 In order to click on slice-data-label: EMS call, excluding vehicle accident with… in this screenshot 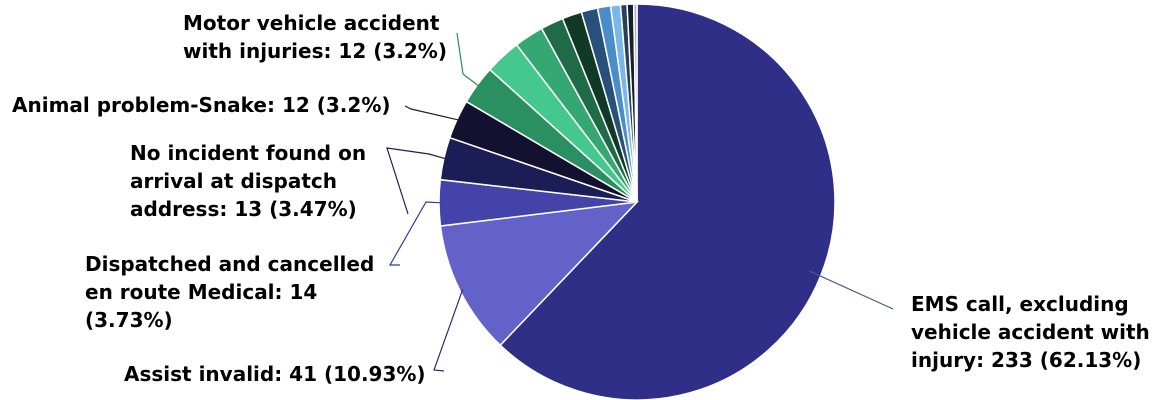, I will do `click(1030, 332)`.